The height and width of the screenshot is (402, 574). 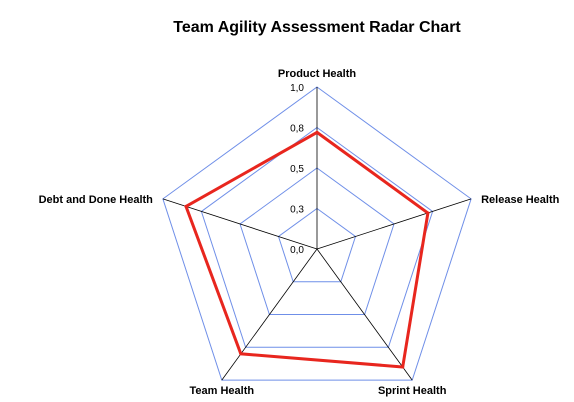 What do you see at coordinates (222, 391) in the screenshot?
I see `axis-label-3: Team Health` at bounding box center [222, 391].